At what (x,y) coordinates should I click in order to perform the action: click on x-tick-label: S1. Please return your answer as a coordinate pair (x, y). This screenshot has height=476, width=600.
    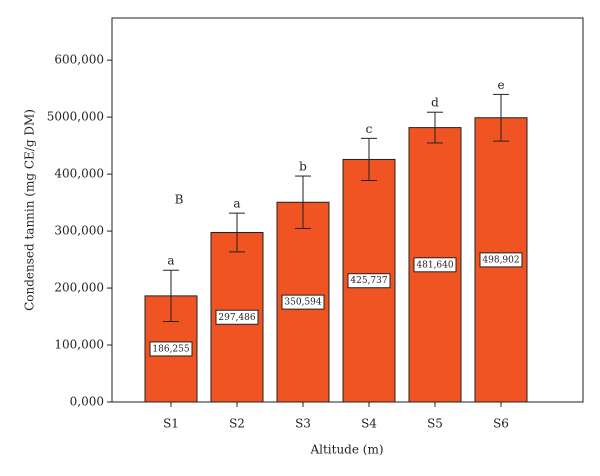
    Looking at the image, I should click on (171, 424).